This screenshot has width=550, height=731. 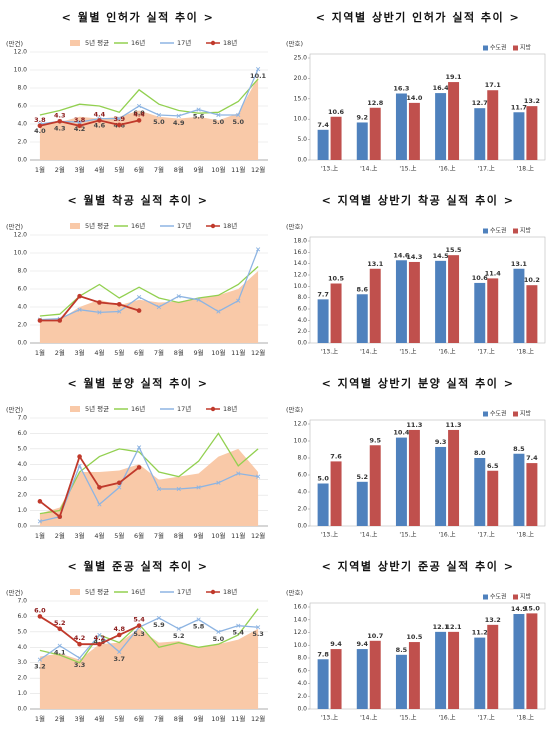 What do you see at coordinates (149, 487) in the screenshot?
I see `area` at bounding box center [149, 487].